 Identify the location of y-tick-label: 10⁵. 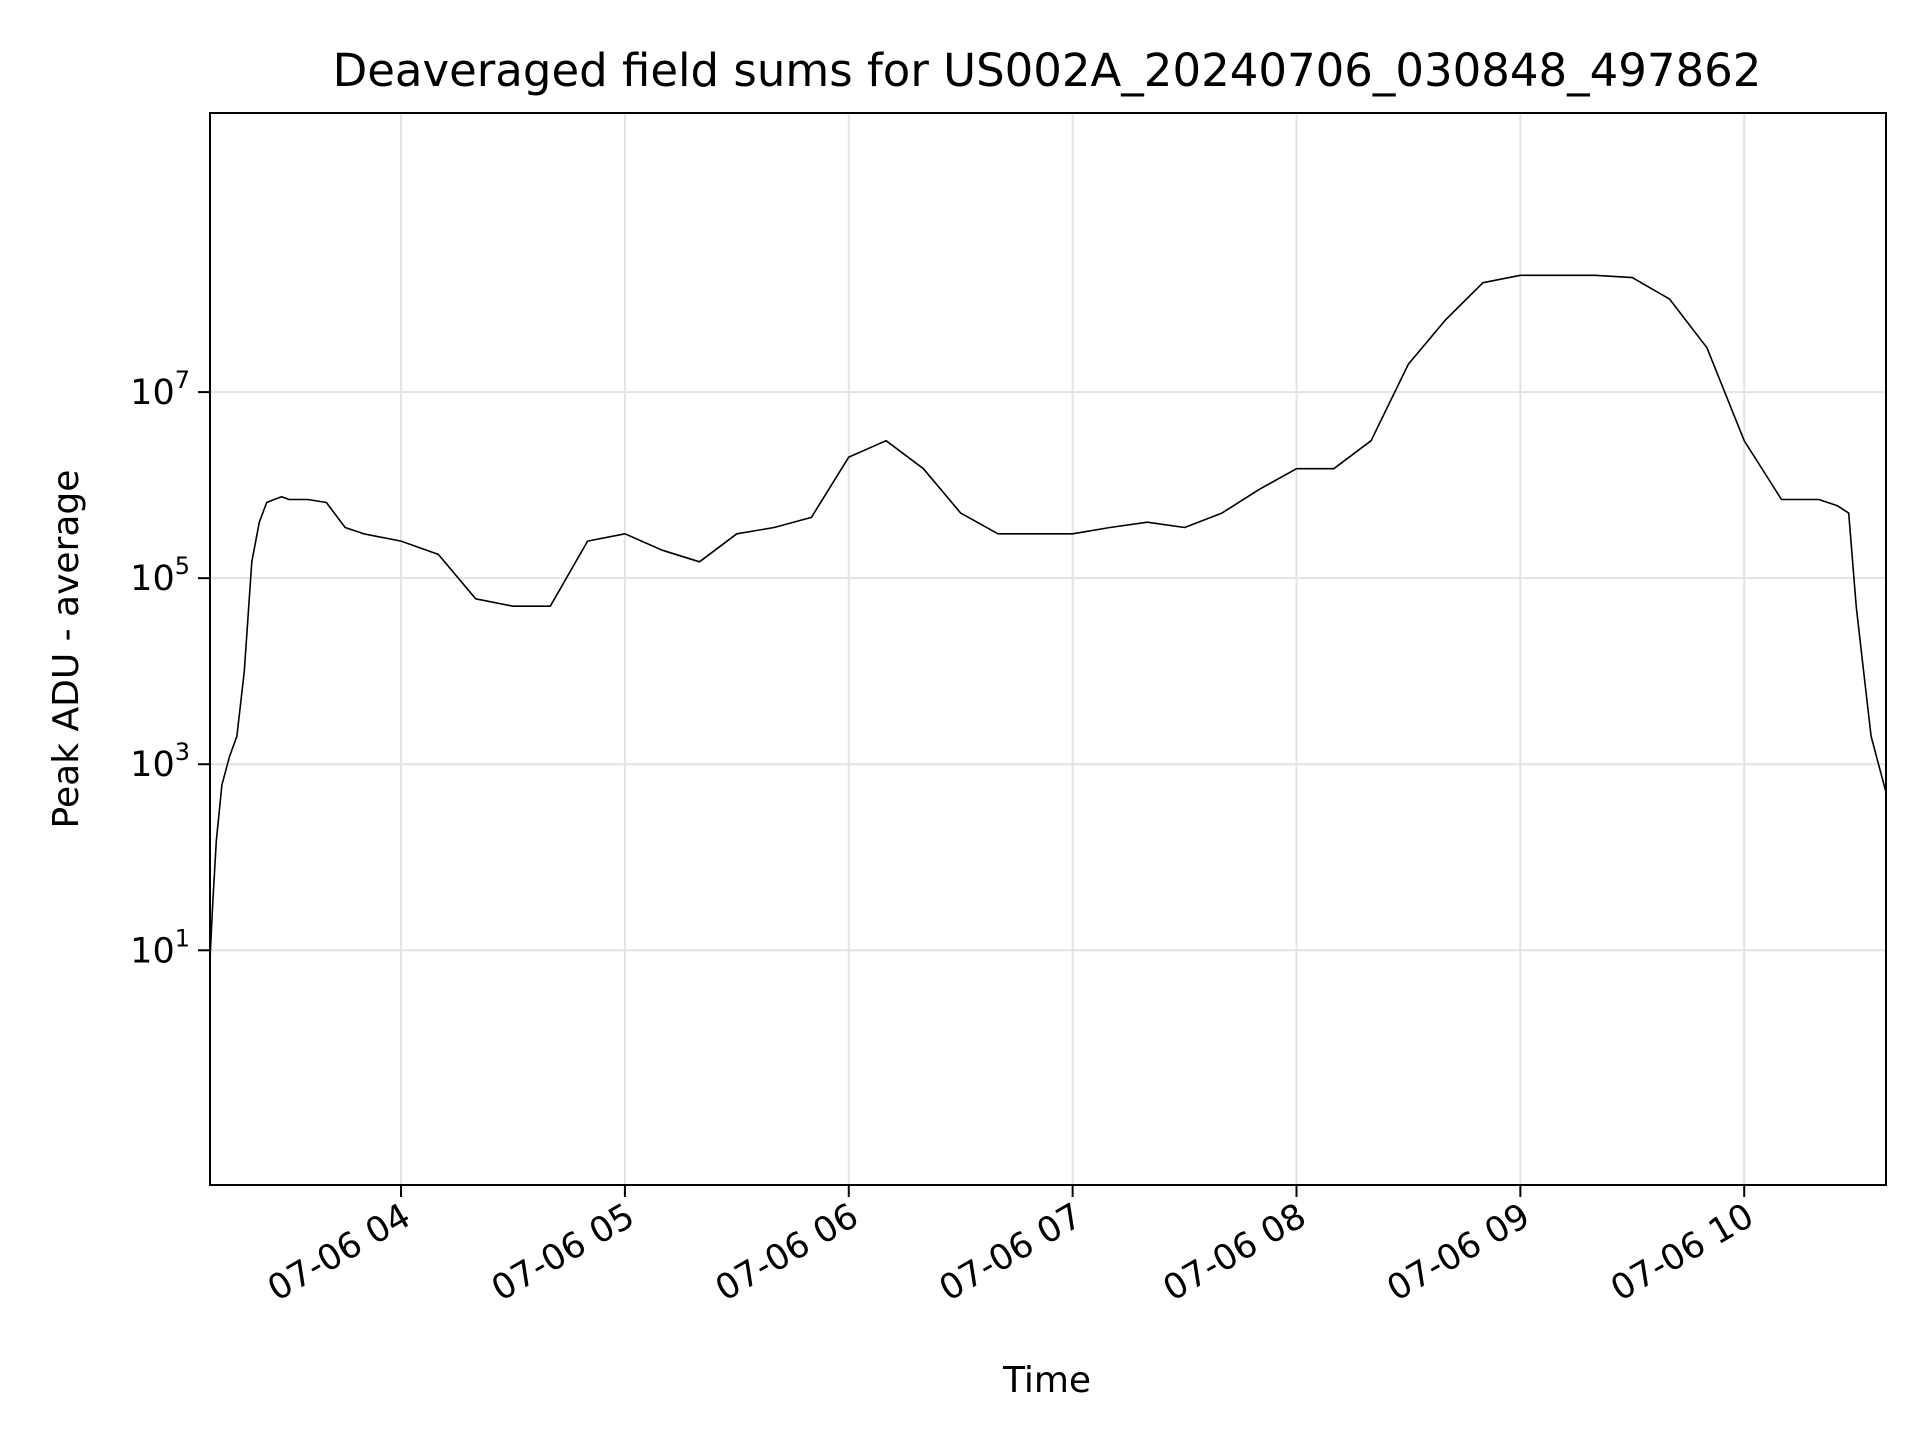
(160, 575).